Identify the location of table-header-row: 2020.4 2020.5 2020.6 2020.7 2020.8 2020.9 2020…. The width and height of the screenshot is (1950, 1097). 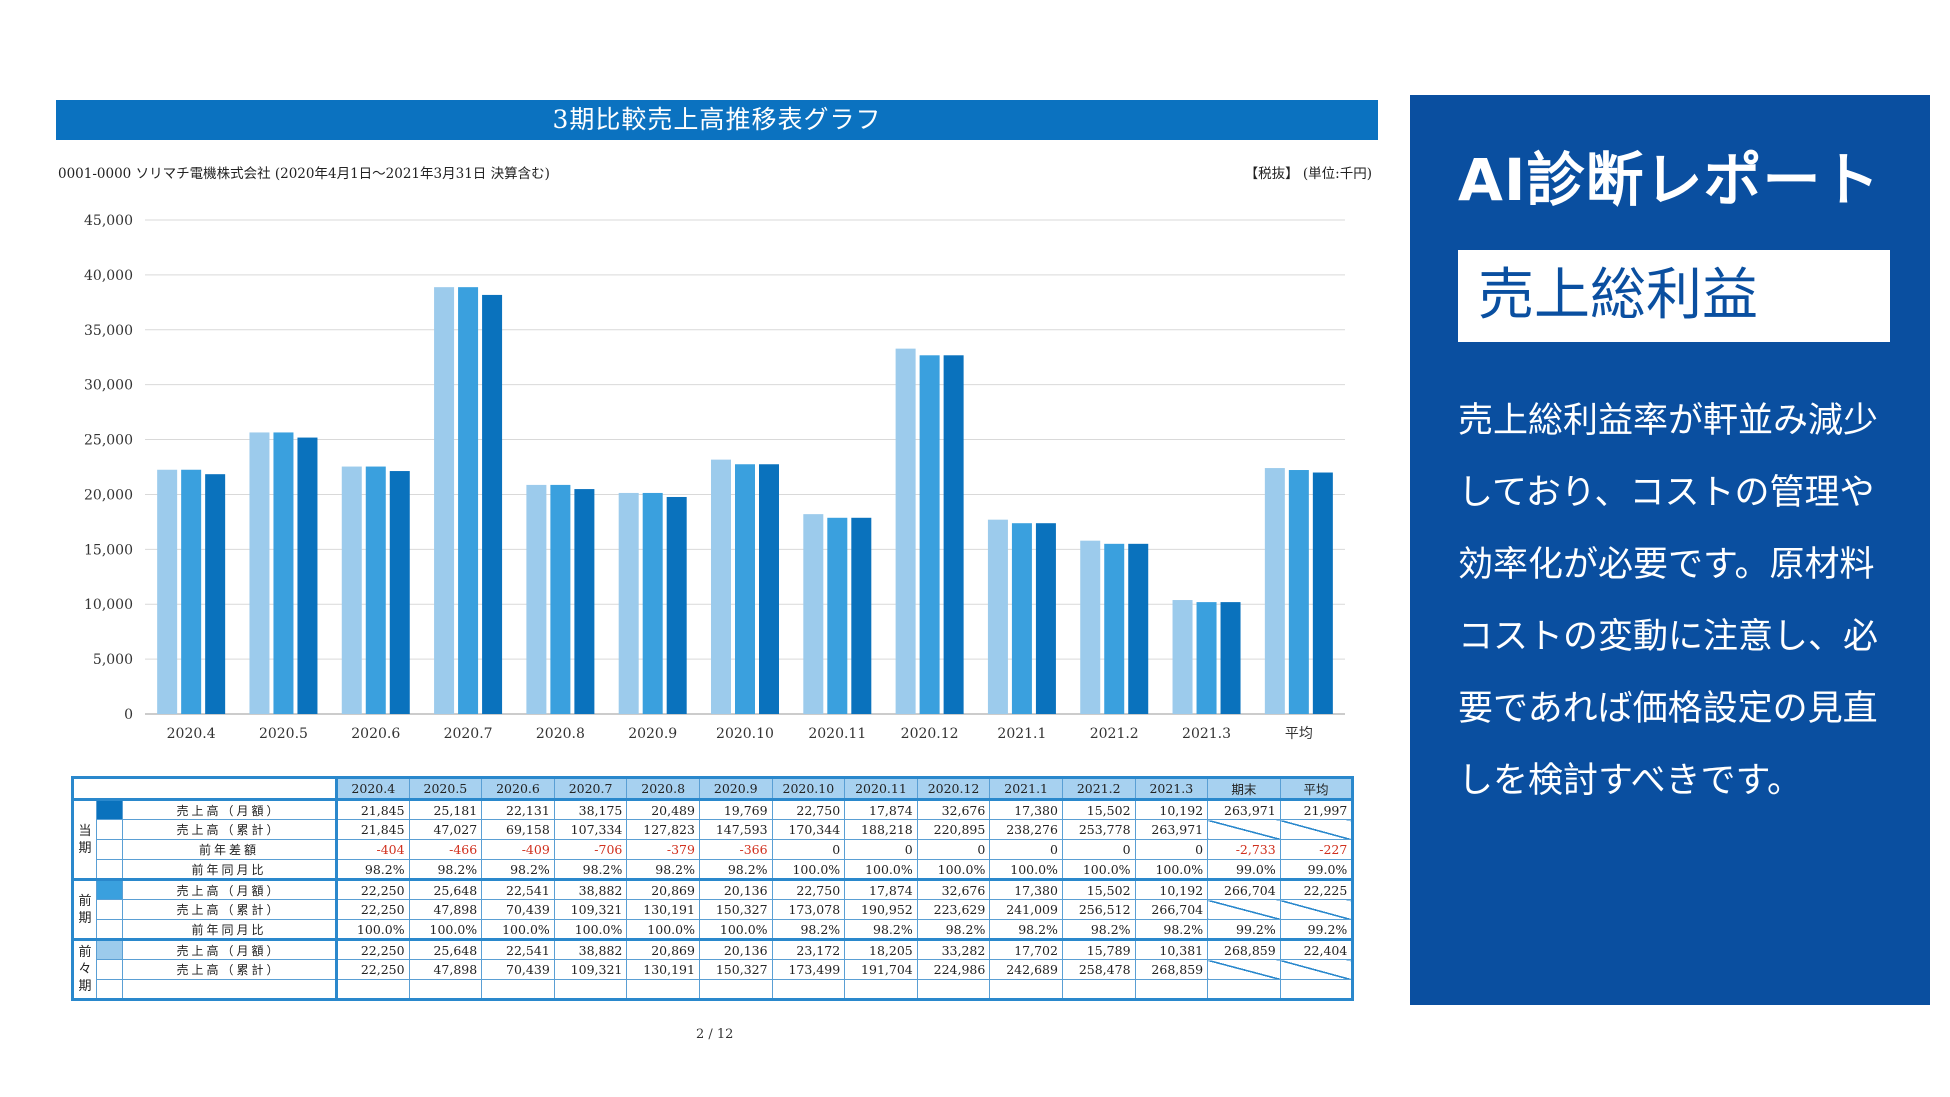
(713, 788).